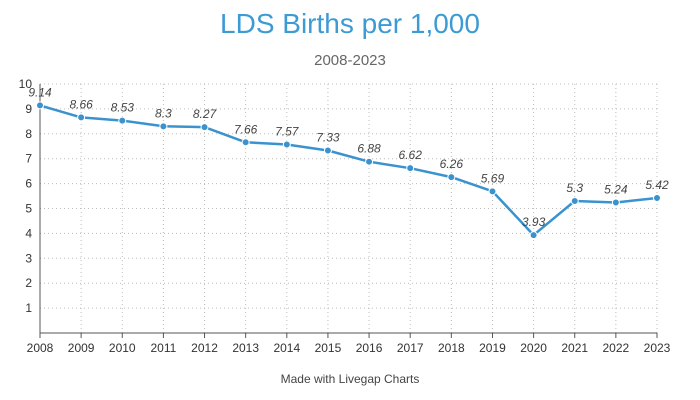  What do you see at coordinates (28, 283) in the screenshot?
I see `y-tick-label: 2` at bounding box center [28, 283].